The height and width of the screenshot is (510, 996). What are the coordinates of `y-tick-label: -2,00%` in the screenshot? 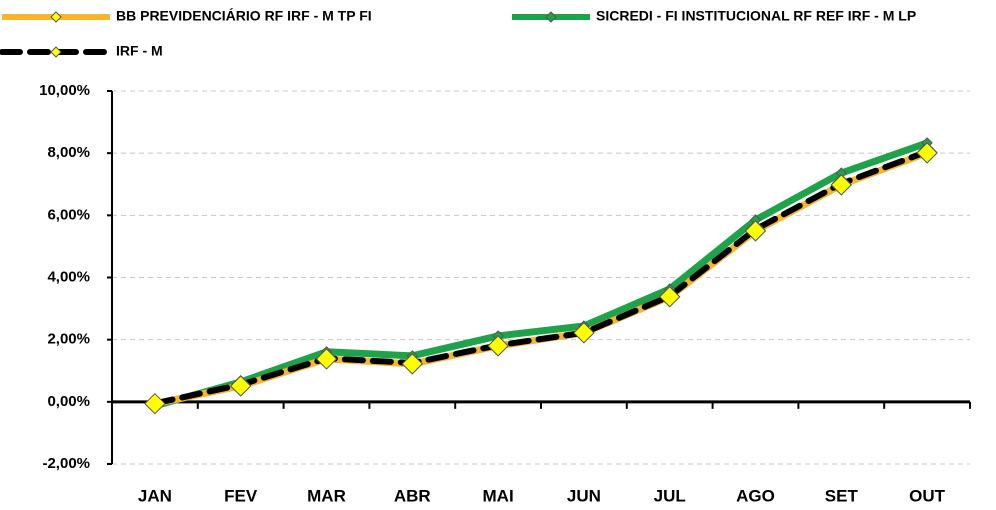 It's located at (66, 463).